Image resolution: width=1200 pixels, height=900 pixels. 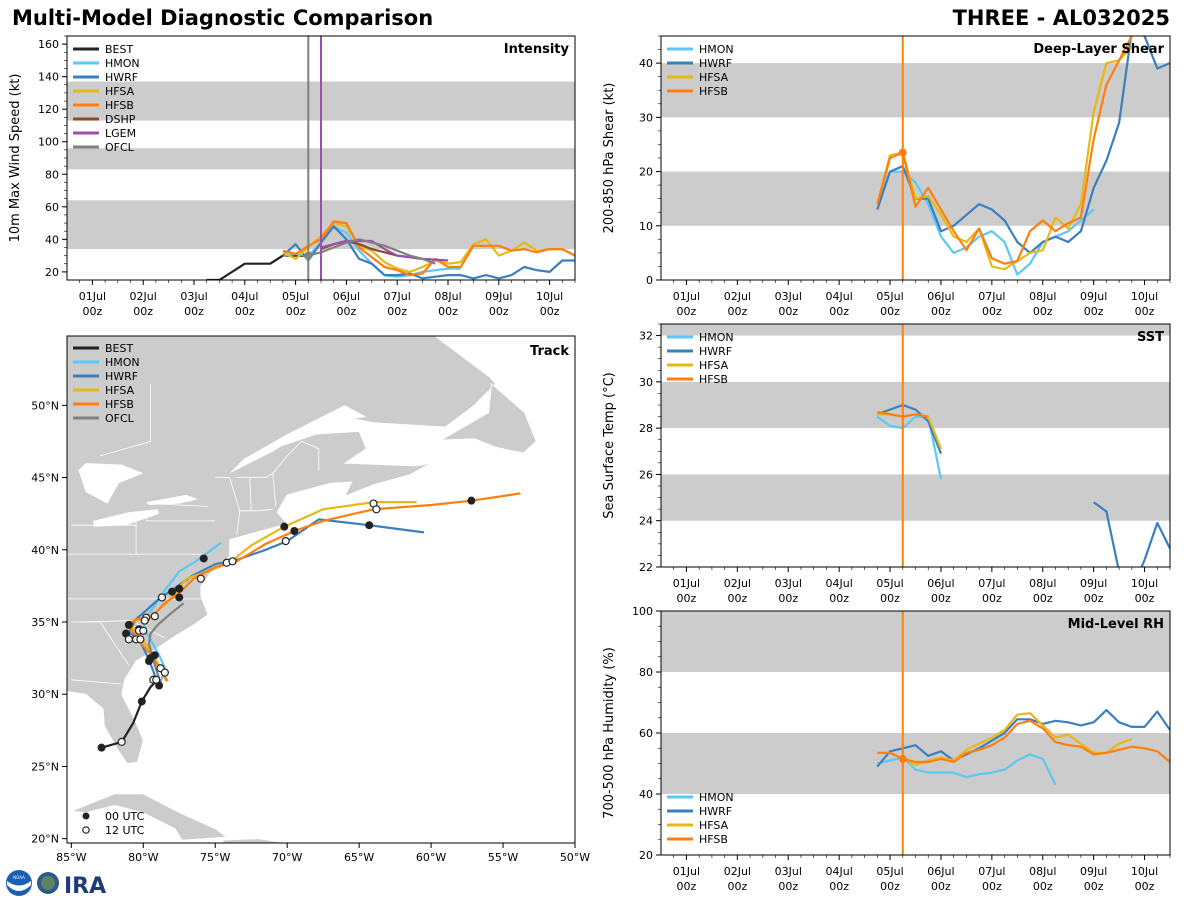 What do you see at coordinates (257, 267) in the screenshot?
I see `series-line-best` at bounding box center [257, 267].